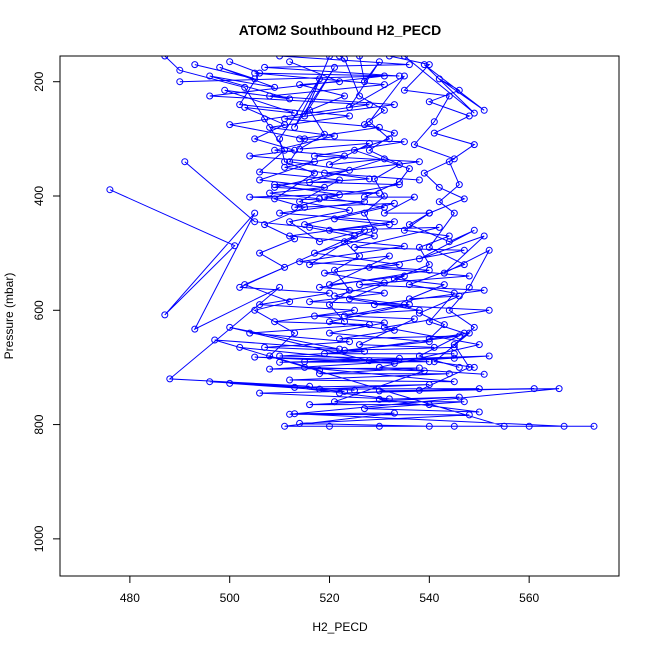 The height and width of the screenshot is (650, 650). I want to click on y-tick-label: 400, so click(39, 196).